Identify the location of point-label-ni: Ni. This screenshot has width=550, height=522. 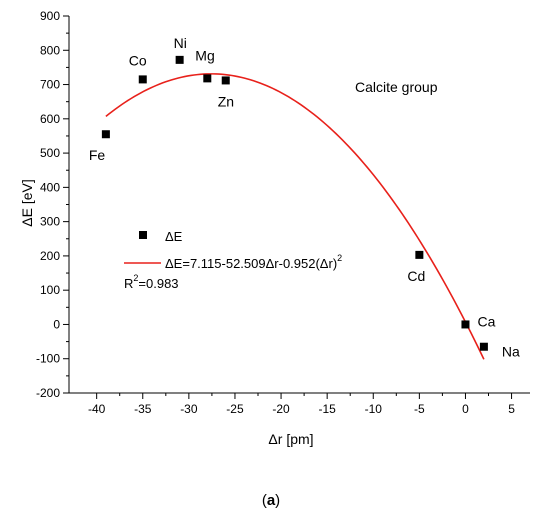
(180, 43).